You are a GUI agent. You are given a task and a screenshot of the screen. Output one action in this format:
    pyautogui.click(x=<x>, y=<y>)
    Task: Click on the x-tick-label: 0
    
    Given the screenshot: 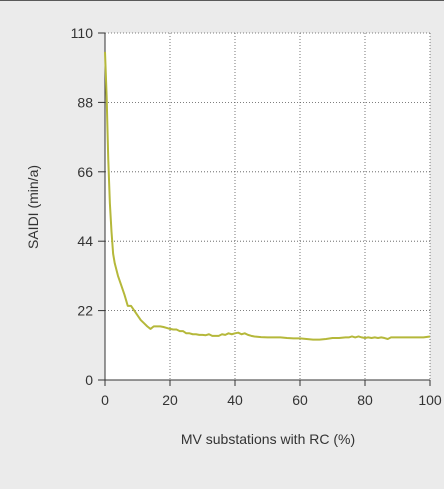 What is the action you would take?
    pyautogui.click(x=105, y=400)
    